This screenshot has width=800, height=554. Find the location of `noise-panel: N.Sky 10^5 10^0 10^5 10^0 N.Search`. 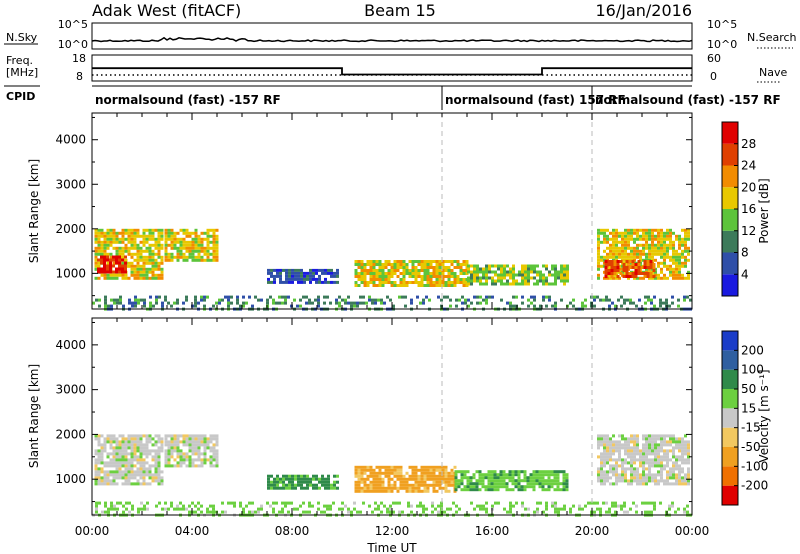

noise-panel: N.Sky 10^5 10^0 10^5 10^0 N.Search is located at coordinates (400, 34).